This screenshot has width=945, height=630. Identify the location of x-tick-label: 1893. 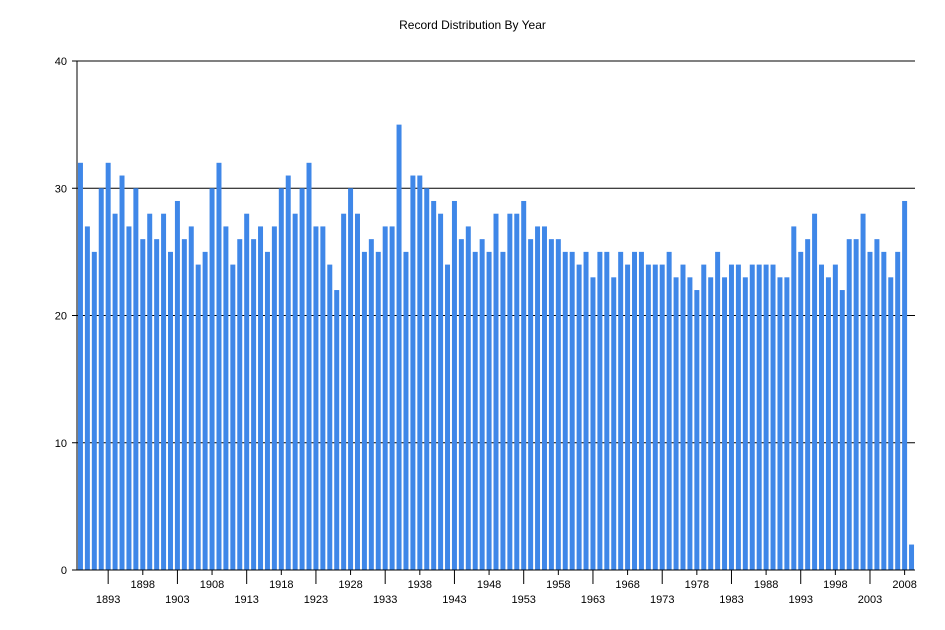
(108, 600).